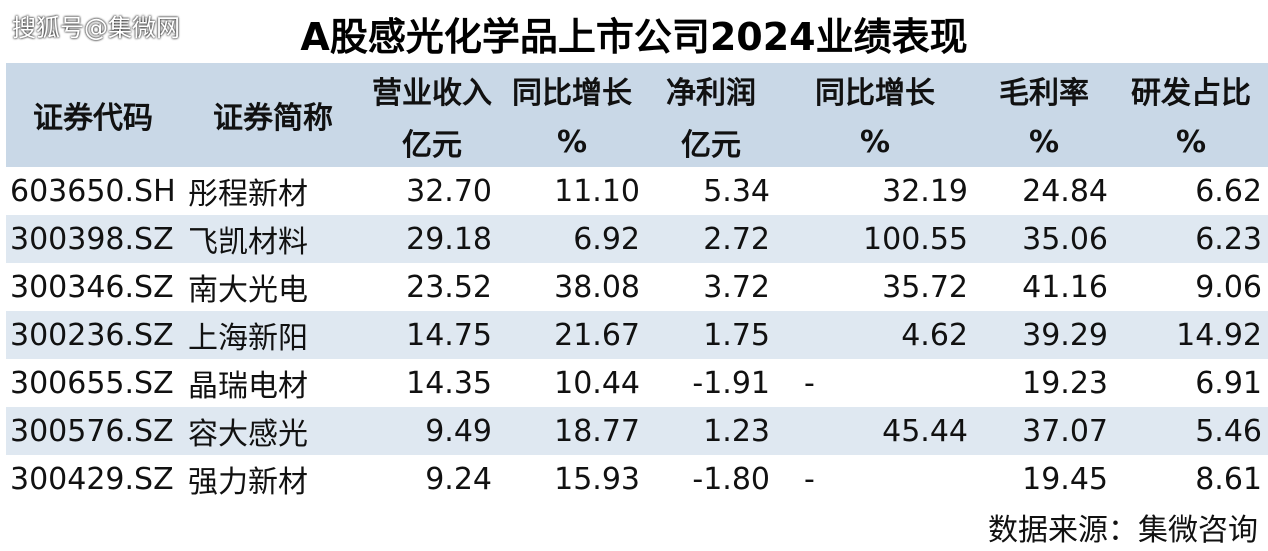 Image resolution: width=1268 pixels, height=551 pixels. I want to click on cell-rd-ratio: 5.46, so click(1228, 431).